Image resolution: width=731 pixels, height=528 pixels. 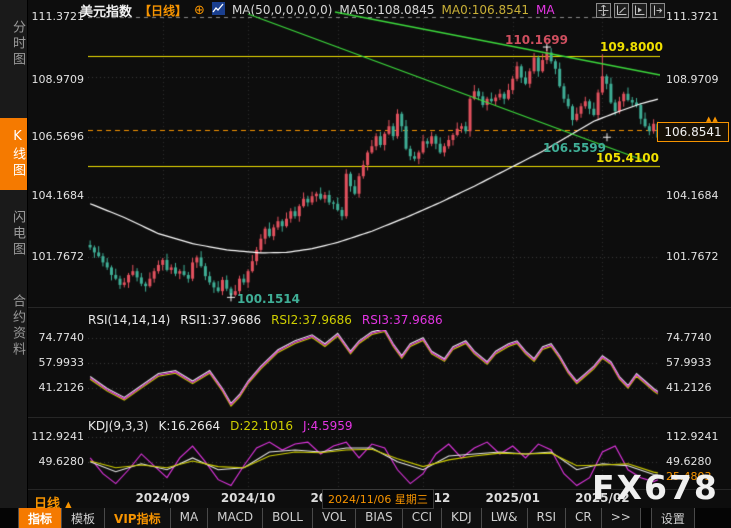 I want to click on toolbar-button-模板: 模板, so click(x=84, y=518).